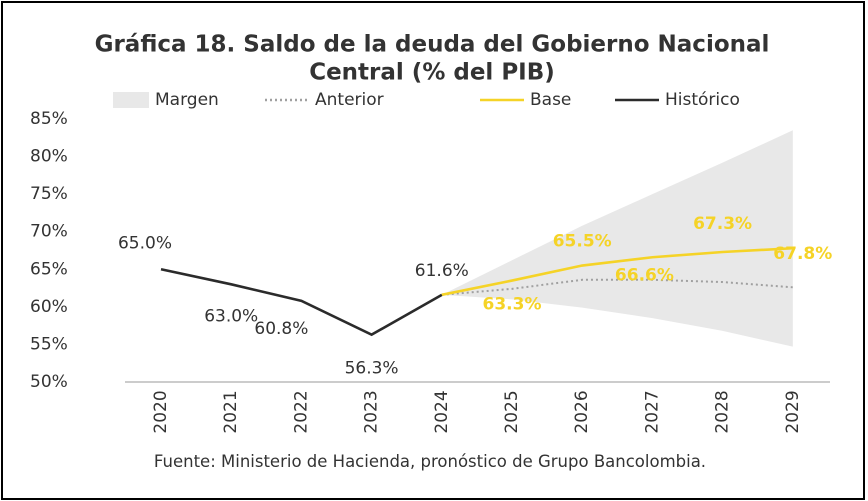  I want to click on x-tick-label: 2029, so click(793, 411).